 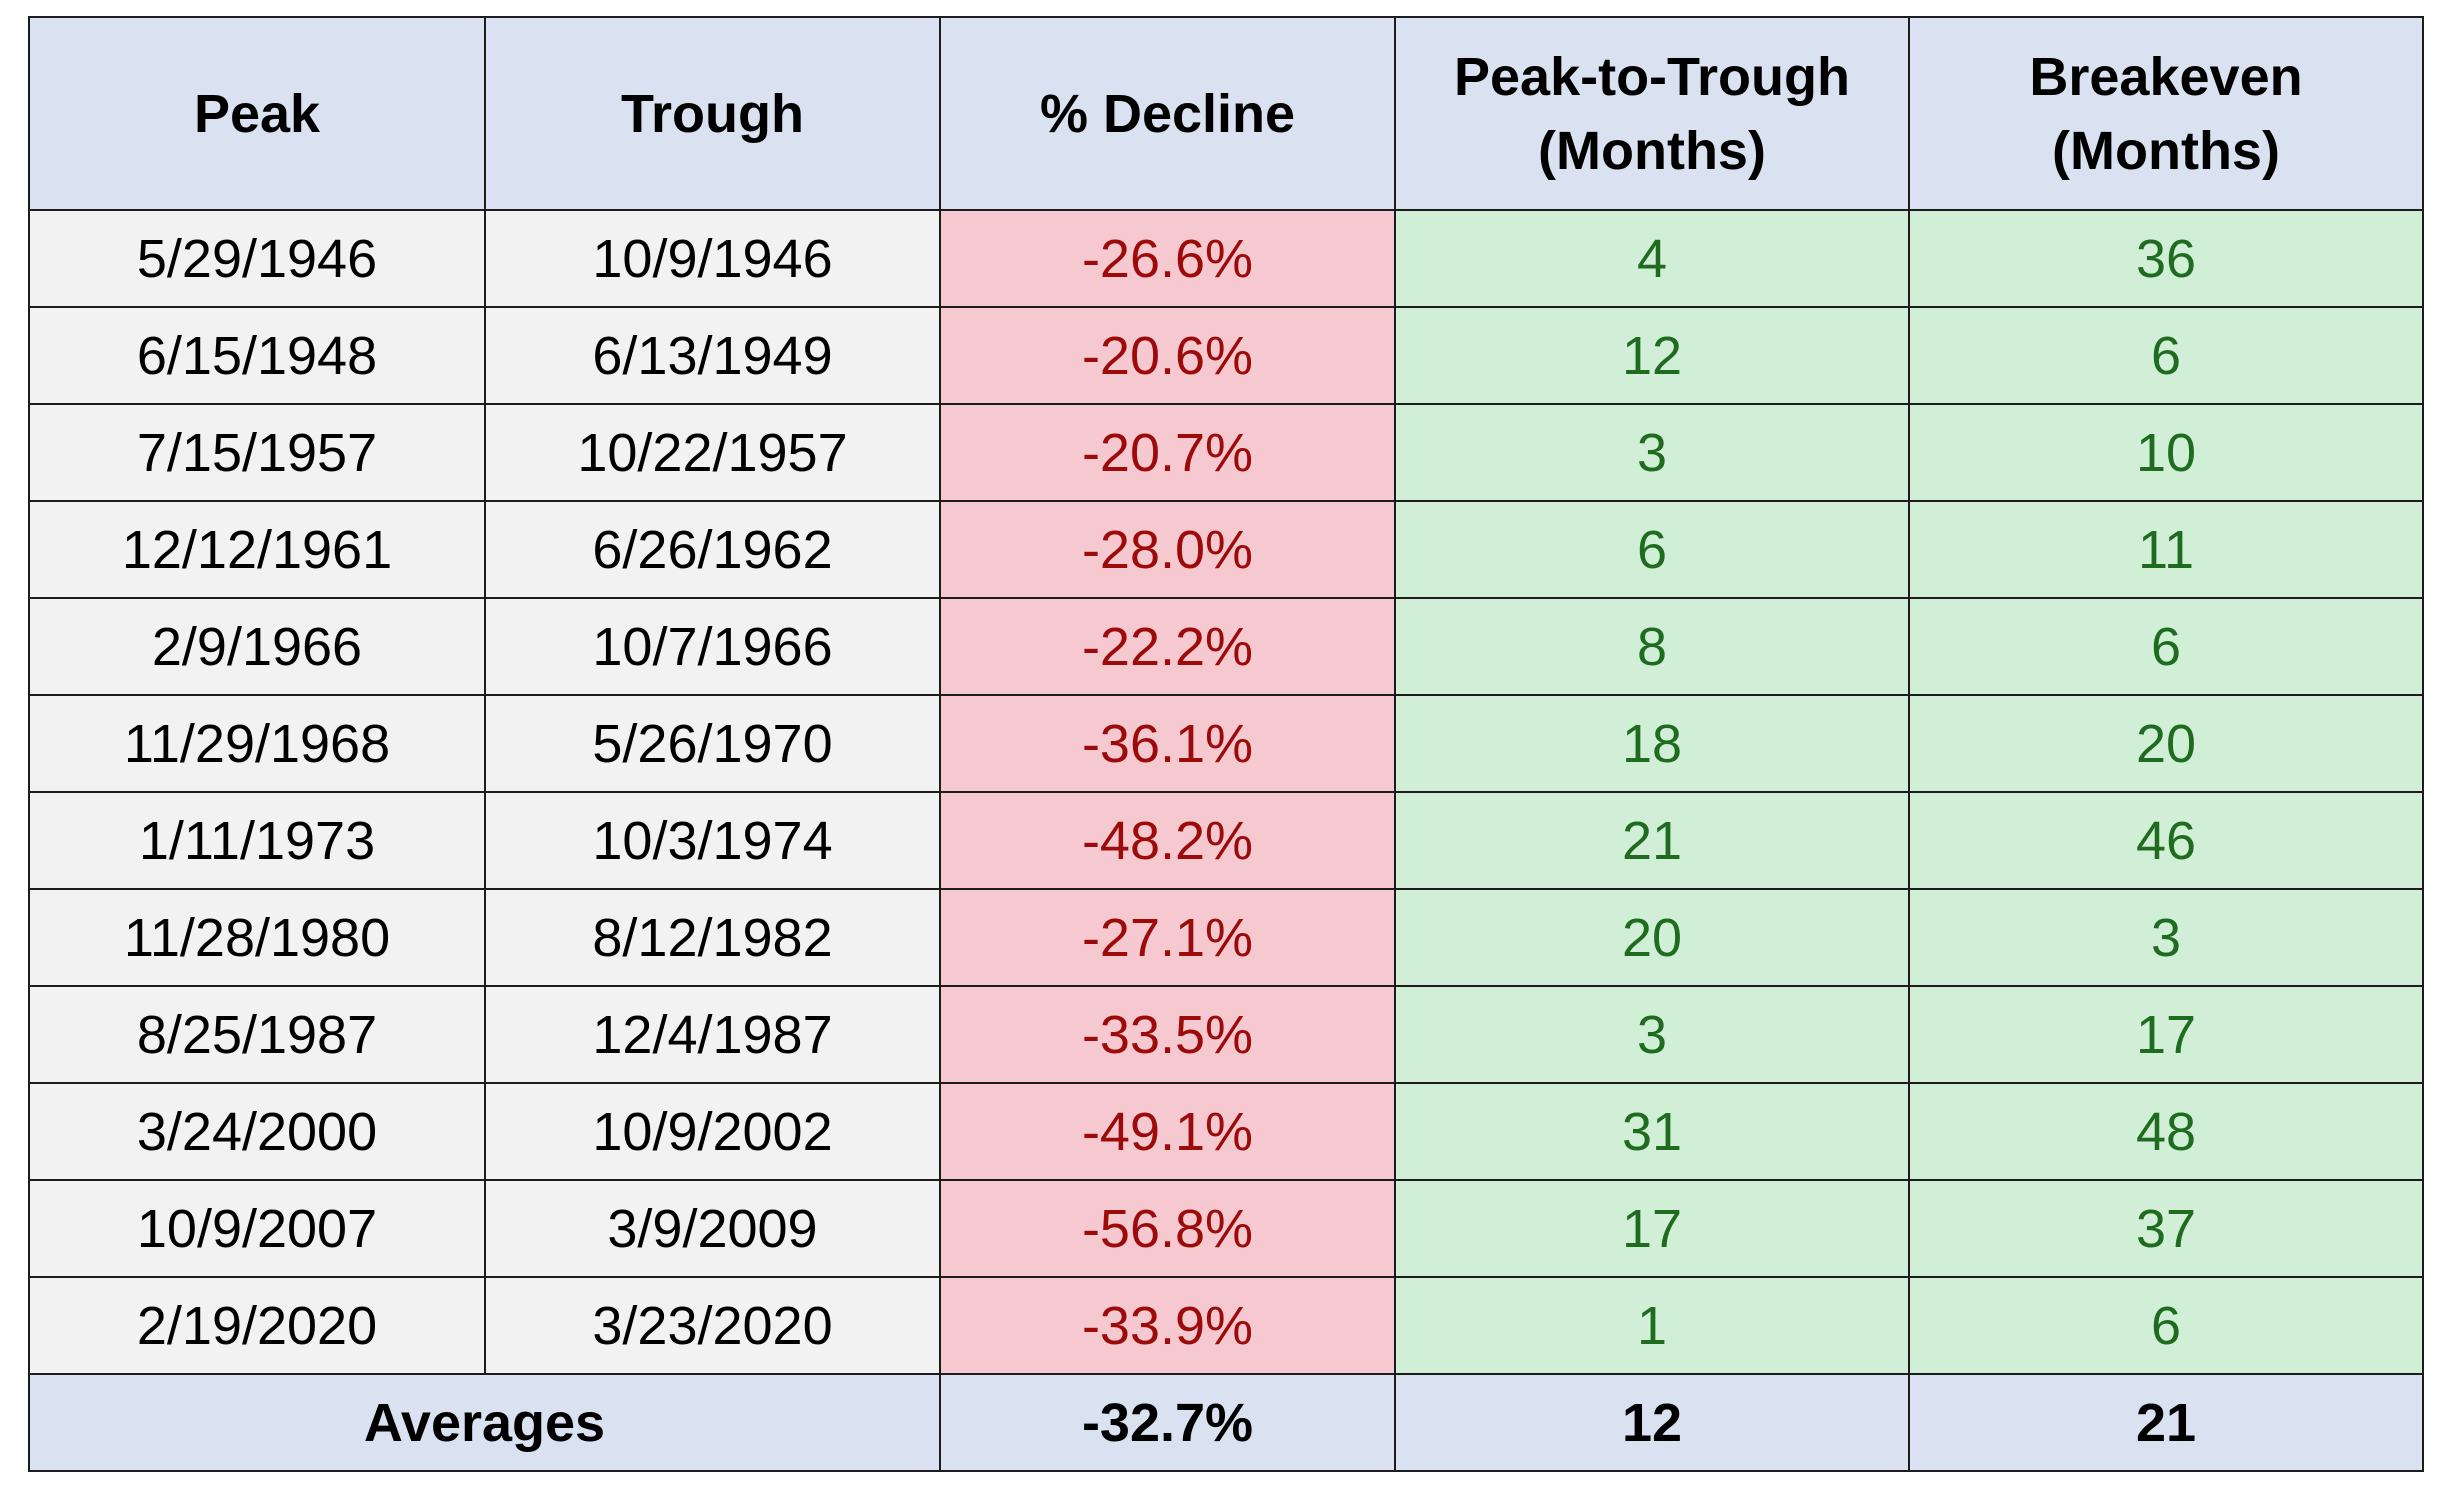 What do you see at coordinates (1167, 258) in the screenshot?
I see `cell-decline: -26.6%` at bounding box center [1167, 258].